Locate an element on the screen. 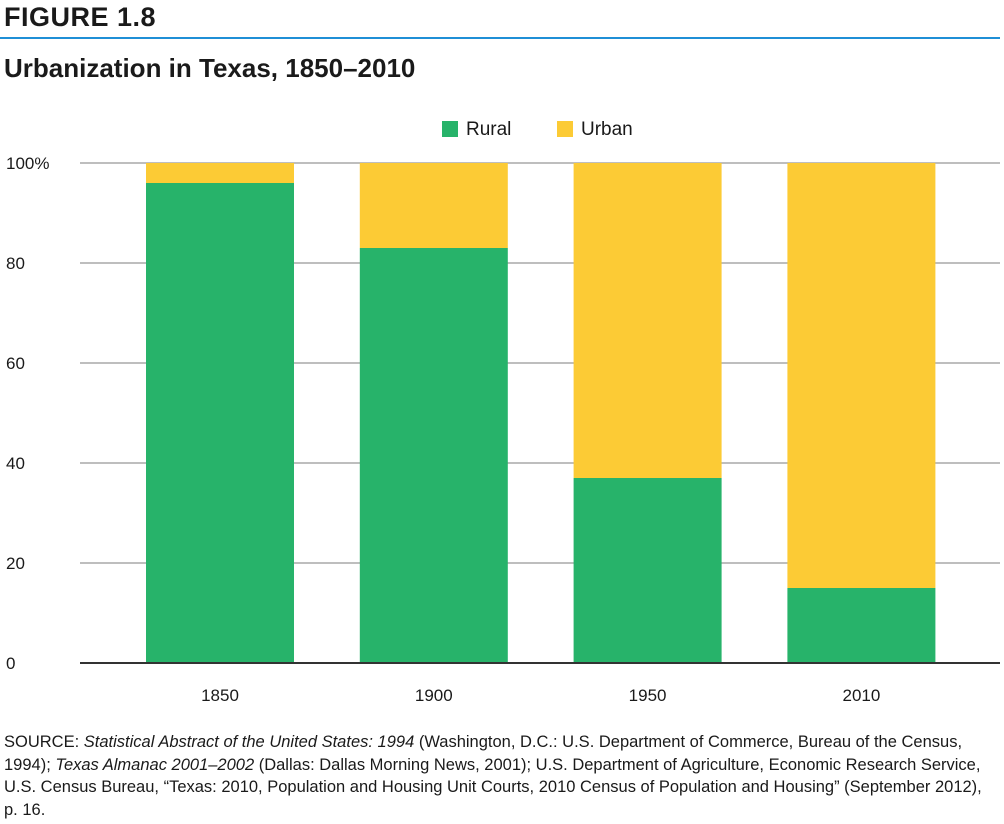  chart-title: Urbanization in Texas, 1850–2010 is located at coordinates (210, 68).